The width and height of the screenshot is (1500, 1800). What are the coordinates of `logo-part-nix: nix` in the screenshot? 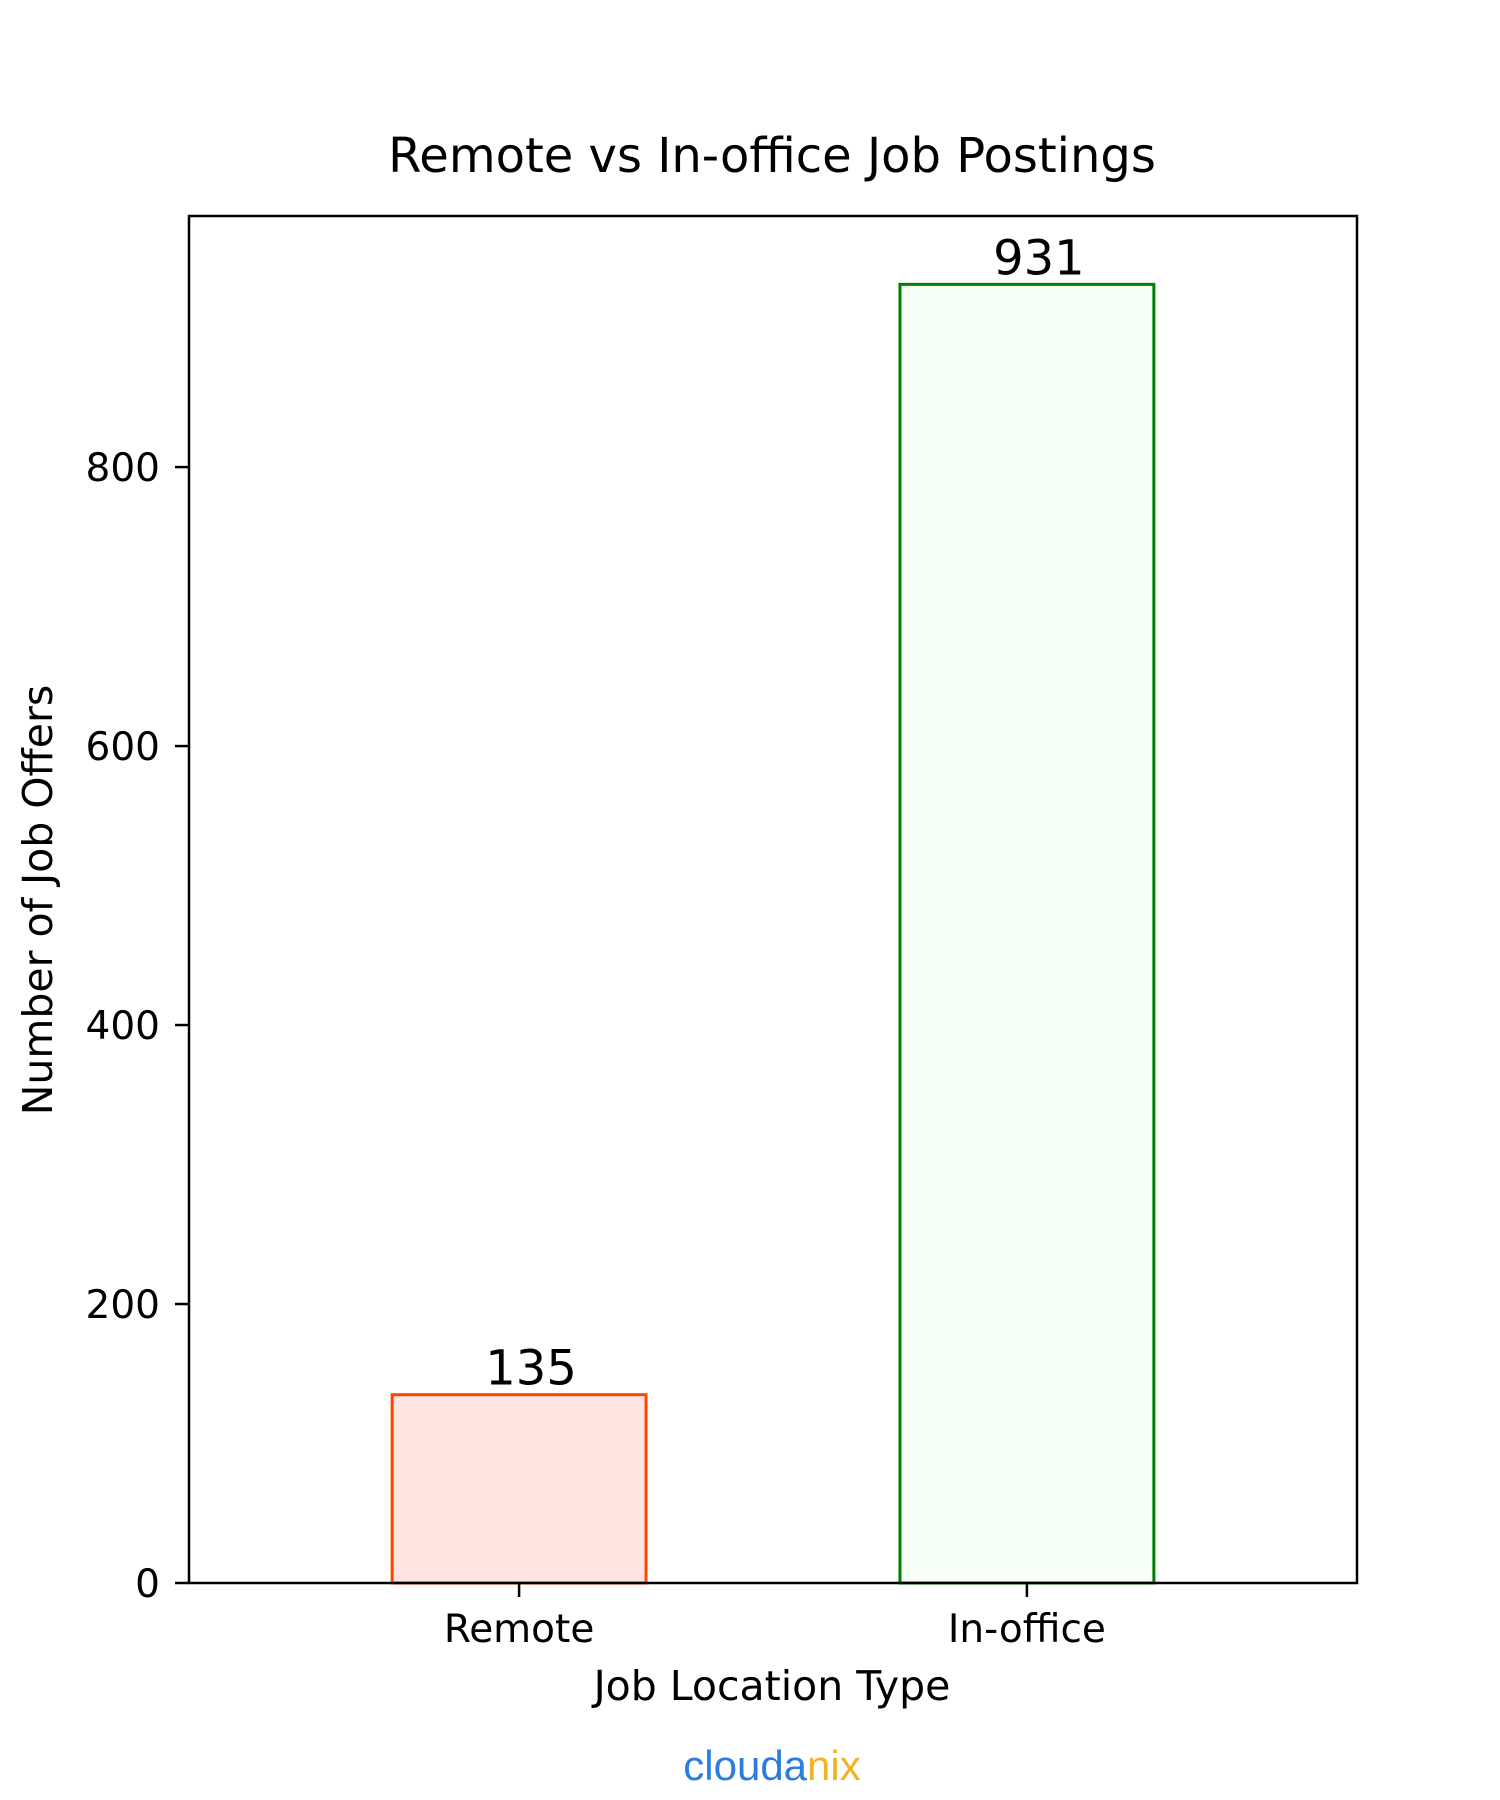 It's located at (834, 1765).